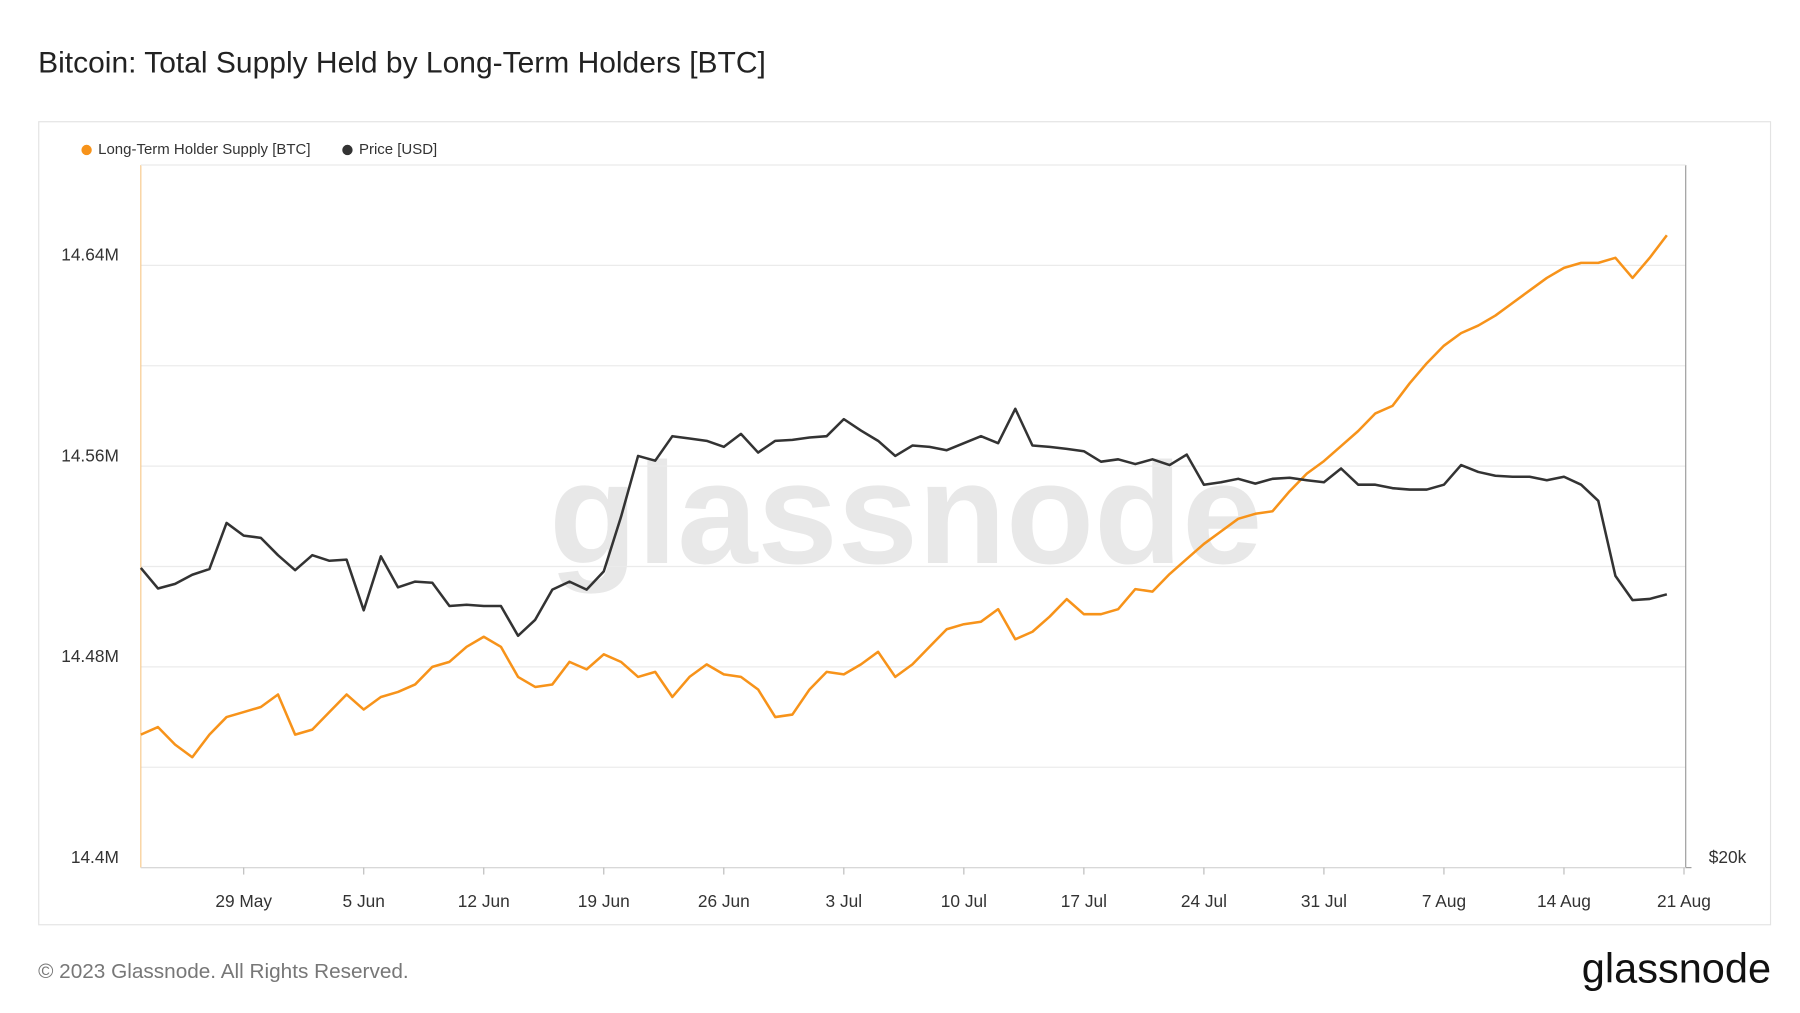  What do you see at coordinates (1444, 901) in the screenshot?
I see `x-tick-label: 7 Aug` at bounding box center [1444, 901].